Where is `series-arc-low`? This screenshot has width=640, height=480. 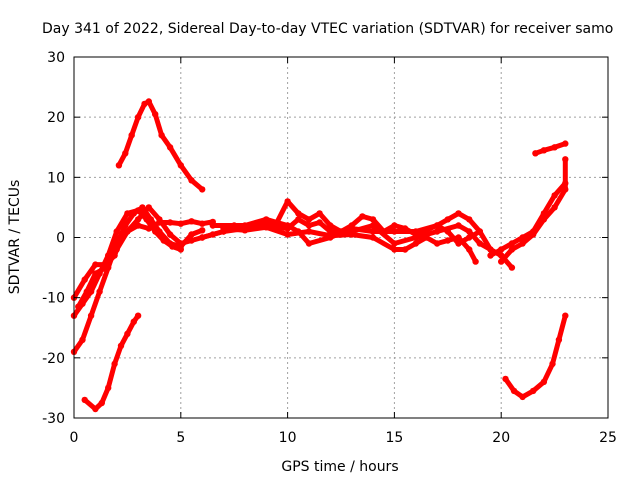
series-arc-low is located at coordinates (111, 362).